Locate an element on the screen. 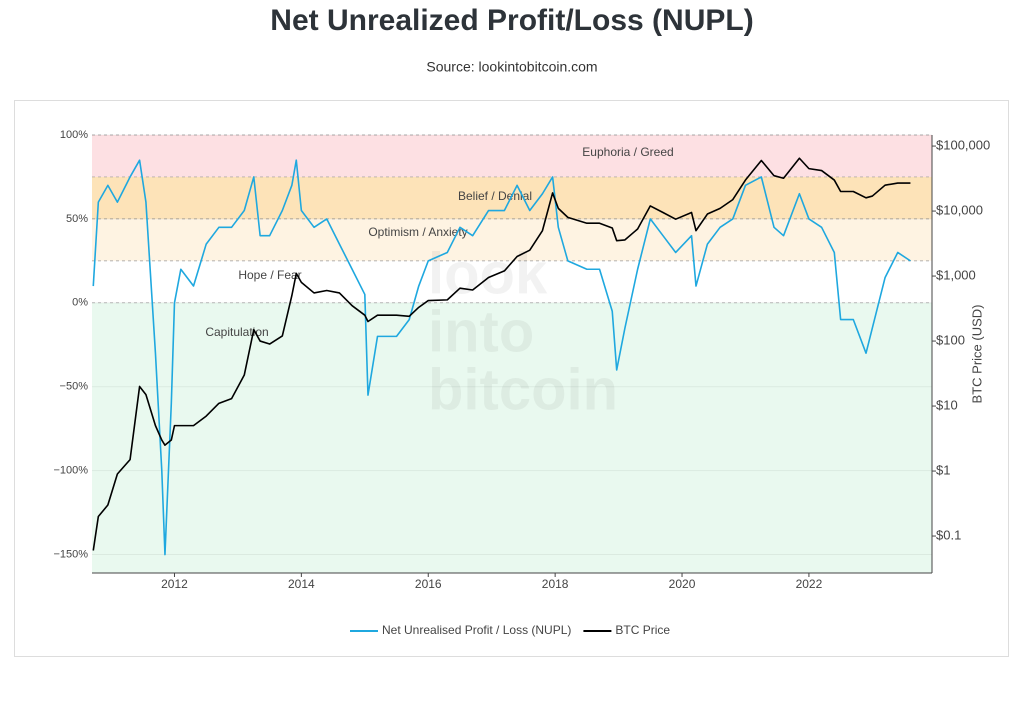 The height and width of the screenshot is (708, 1024). x-tick-label: 2012 is located at coordinates (174, 584).